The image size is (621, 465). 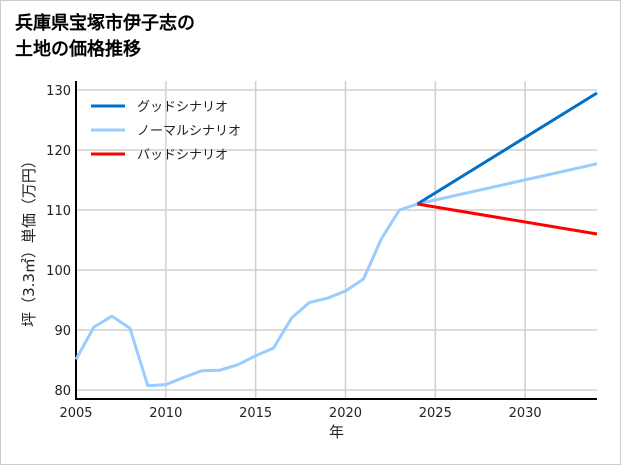 I want to click on legend-label: ノーマルシナリオ, so click(x=189, y=131).